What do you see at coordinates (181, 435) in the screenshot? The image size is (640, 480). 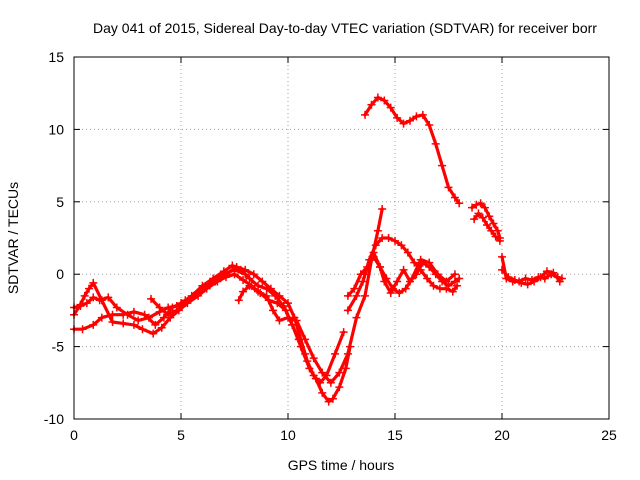 I see `x-tick-label: 5` at bounding box center [181, 435].